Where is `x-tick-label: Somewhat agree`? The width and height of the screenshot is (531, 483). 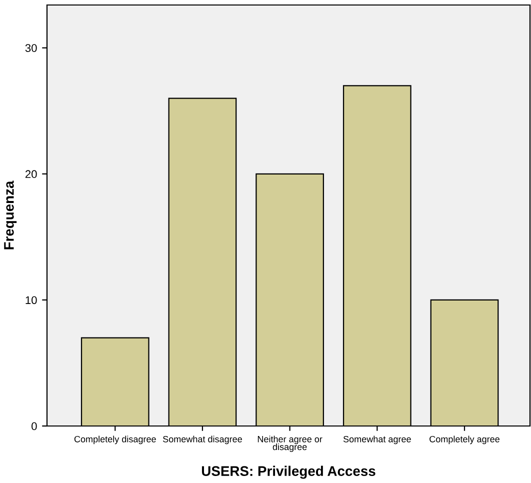 x-tick-label: Somewhat agree is located at coordinates (377, 440).